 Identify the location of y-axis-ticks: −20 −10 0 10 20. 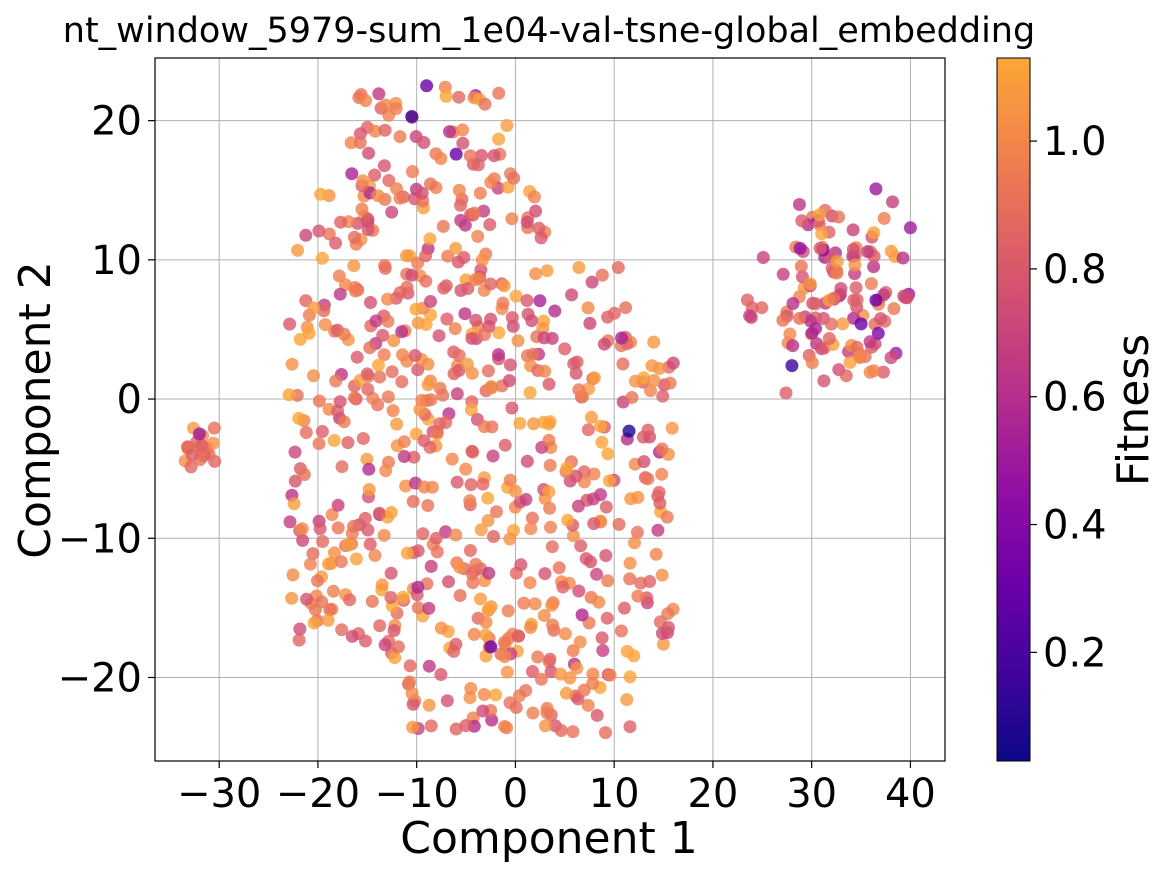
(106, 400).